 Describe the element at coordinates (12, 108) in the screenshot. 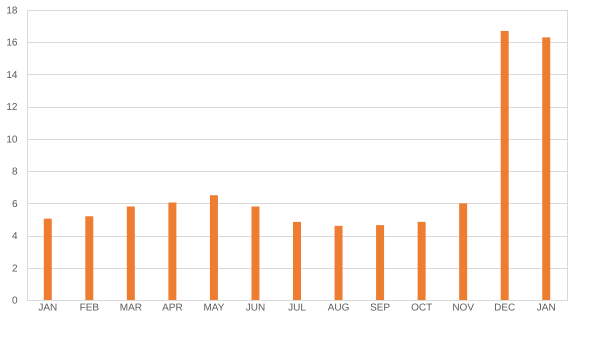

I see `y-tick-label: 12` at that location.